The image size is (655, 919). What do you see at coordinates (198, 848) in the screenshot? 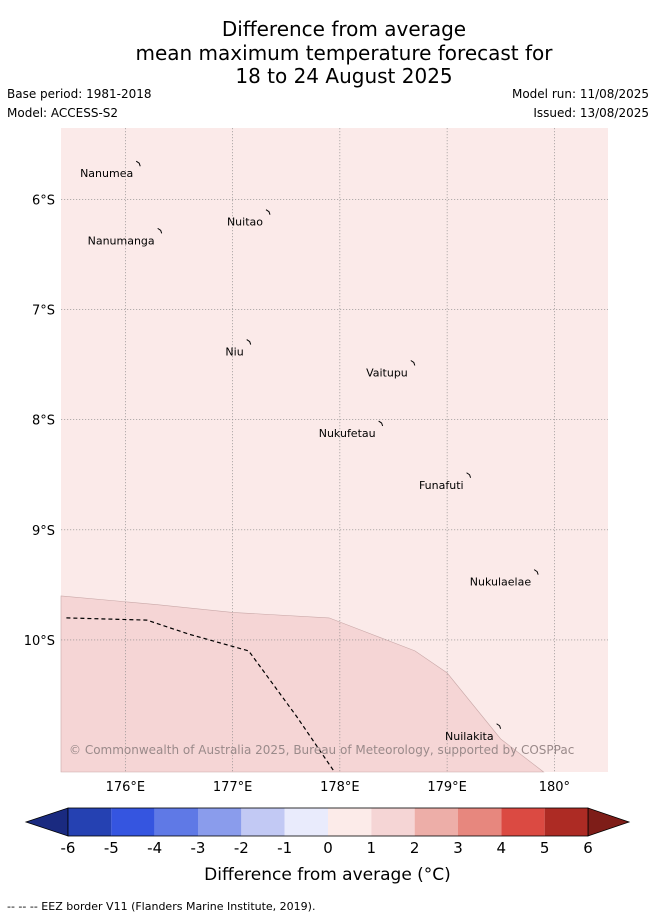
I see `colorbar-tick-label: -3` at bounding box center [198, 848].